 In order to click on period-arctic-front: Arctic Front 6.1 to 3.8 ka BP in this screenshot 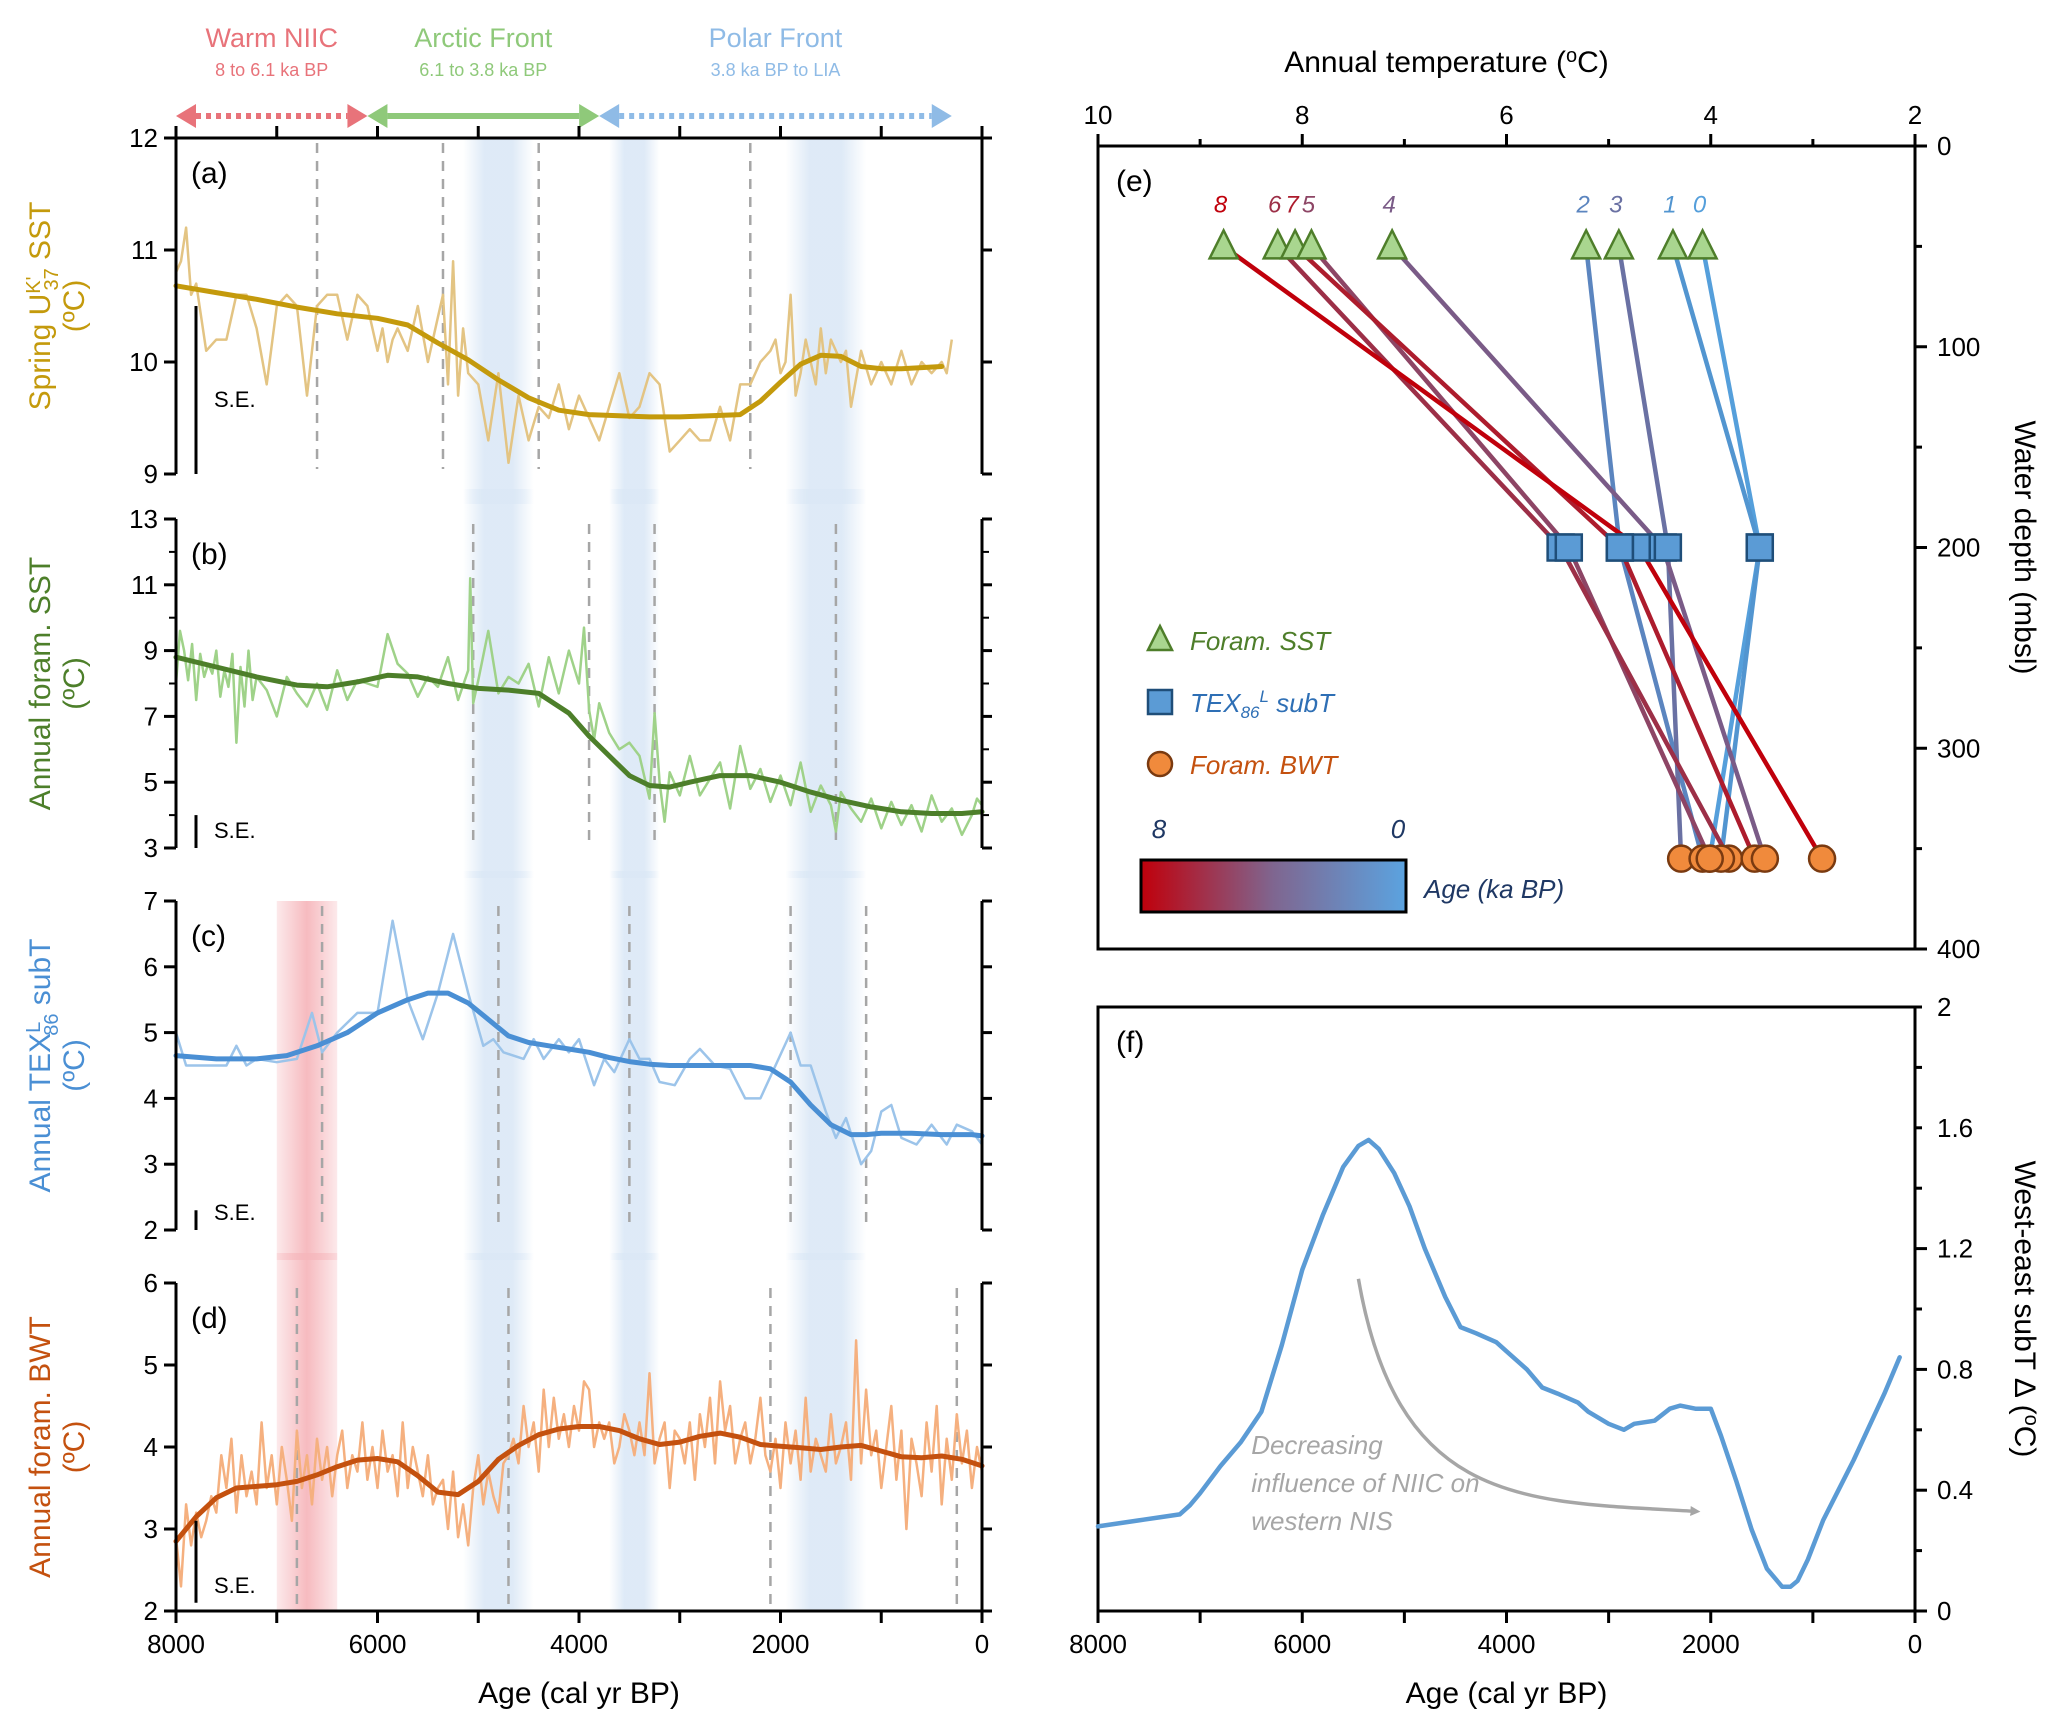, I will do `click(483, 75)`.